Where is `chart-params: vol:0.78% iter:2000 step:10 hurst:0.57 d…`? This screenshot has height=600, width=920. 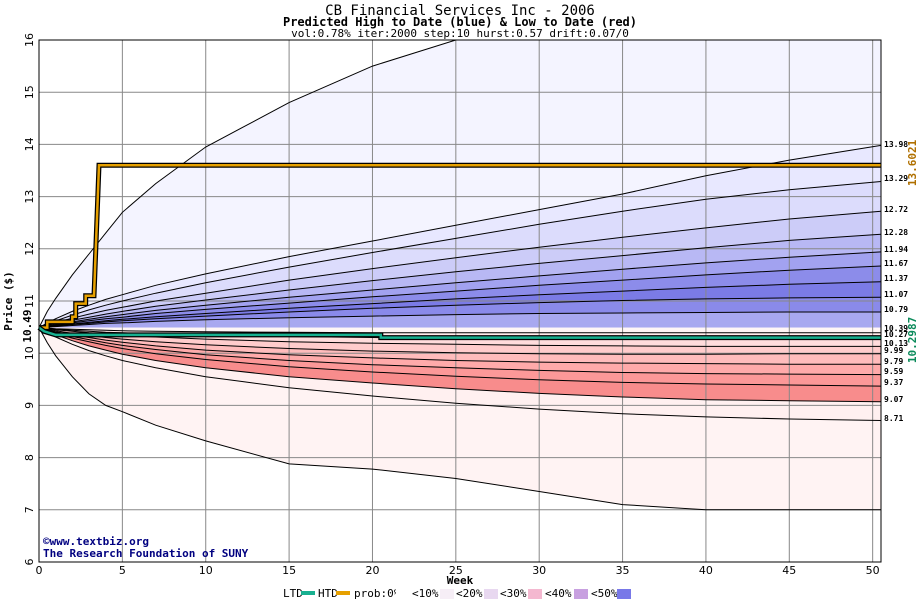
chart-params: vol:0.78% iter:2000 step:10 hurst:0.57 d… is located at coordinates (460, 33).